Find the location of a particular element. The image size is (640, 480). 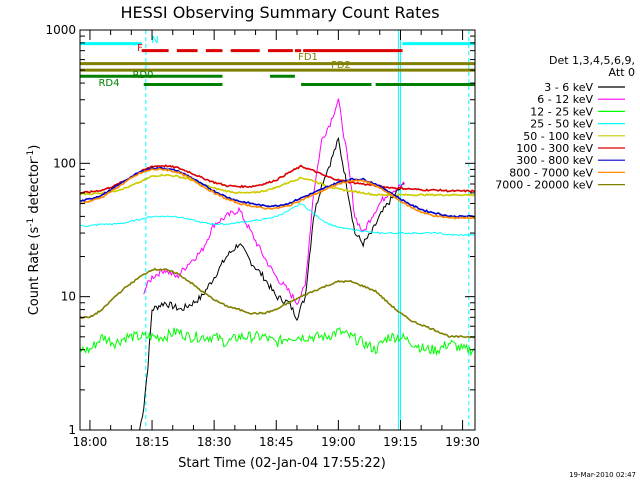

legend-title-line2: Att 0 is located at coordinates (622, 72).